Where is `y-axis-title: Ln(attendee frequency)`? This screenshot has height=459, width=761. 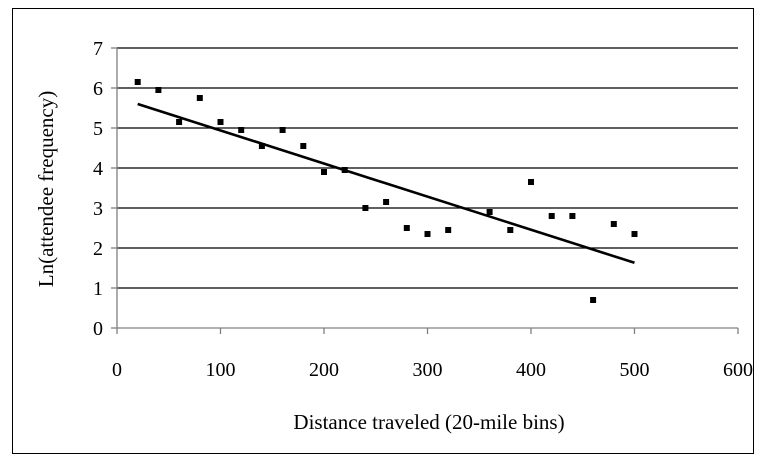
y-axis-title: Ln(attendee frequency) is located at coordinates (46, 189).